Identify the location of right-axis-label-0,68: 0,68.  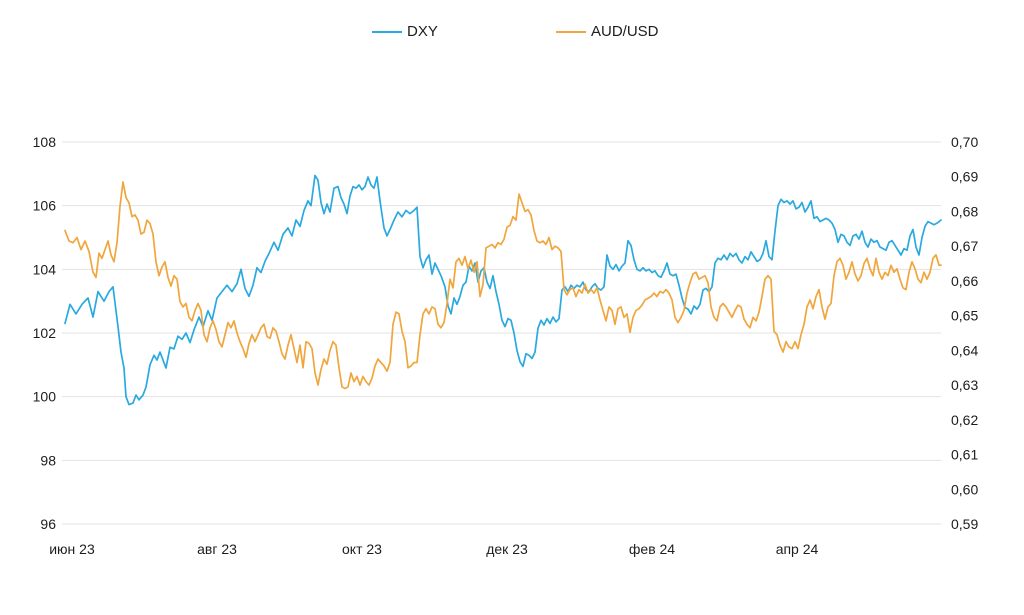
(964, 211).